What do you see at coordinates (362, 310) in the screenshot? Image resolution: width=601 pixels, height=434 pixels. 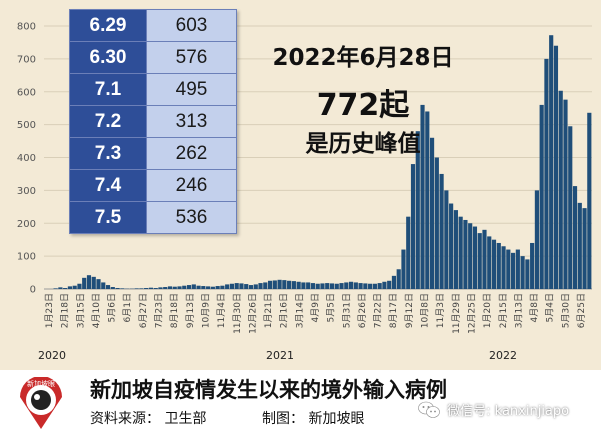 I see `x-tick-label: 6月26日` at bounding box center [362, 310].